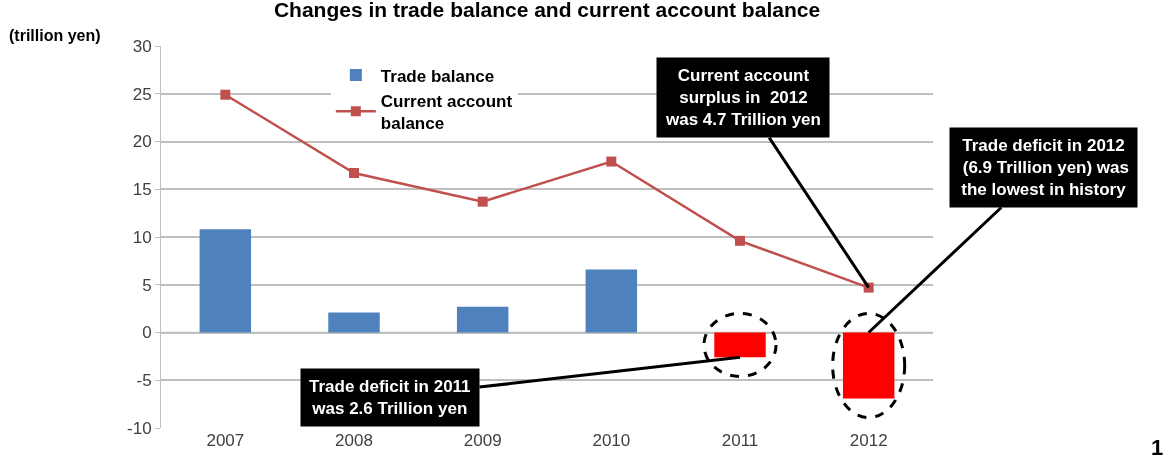 The width and height of the screenshot is (1176, 470). Describe the element at coordinates (482, 440) in the screenshot. I see `x-tick-label: 2009` at that location.